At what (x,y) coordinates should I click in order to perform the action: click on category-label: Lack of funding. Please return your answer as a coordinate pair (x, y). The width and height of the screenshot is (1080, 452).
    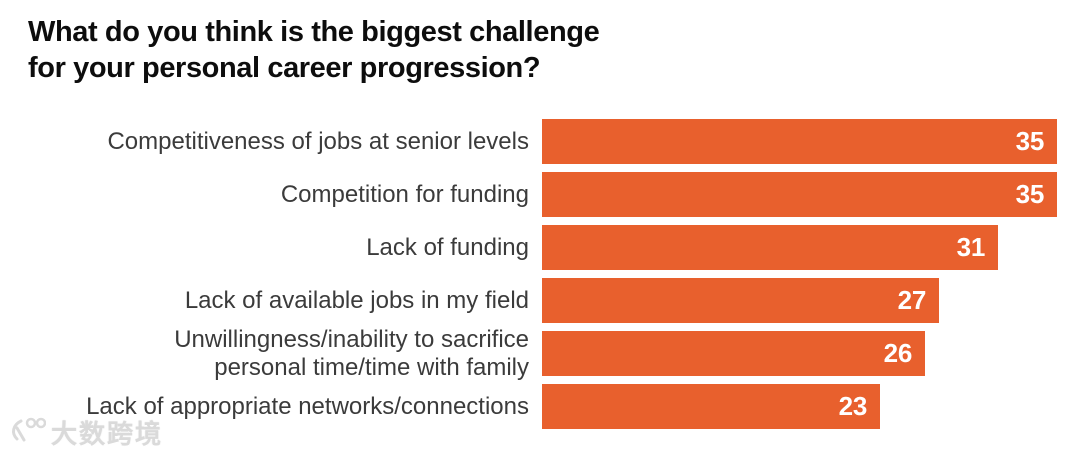
    Looking at the image, I should click on (447, 247).